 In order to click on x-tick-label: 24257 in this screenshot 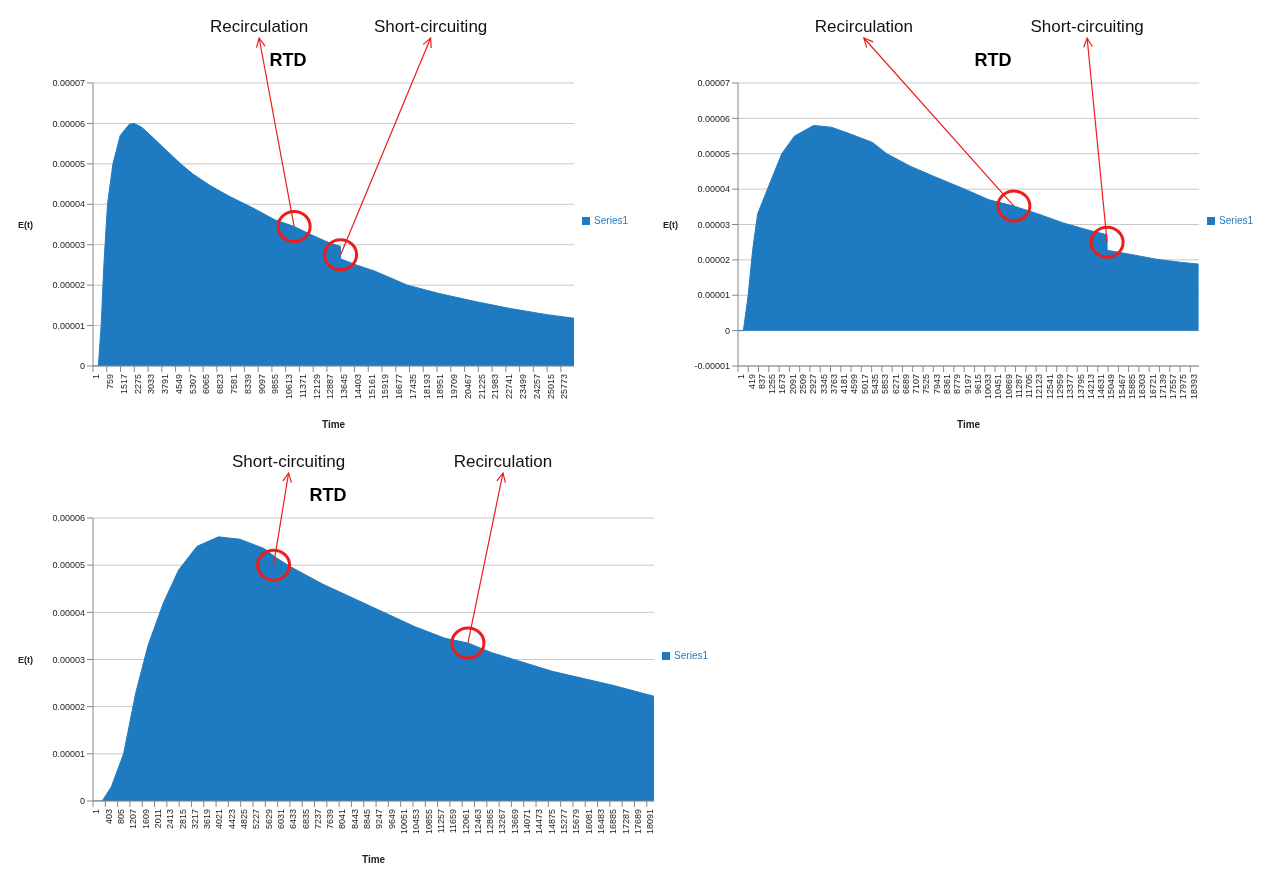, I will do `click(536, 387)`.